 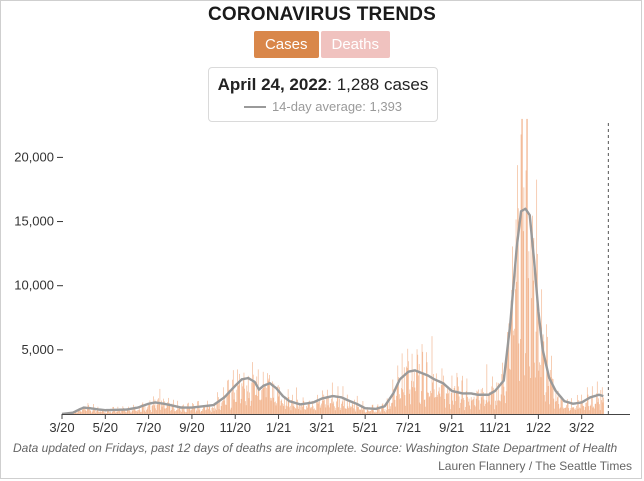 I want to click on cases-toggle-button: Cases, so click(x=286, y=44).